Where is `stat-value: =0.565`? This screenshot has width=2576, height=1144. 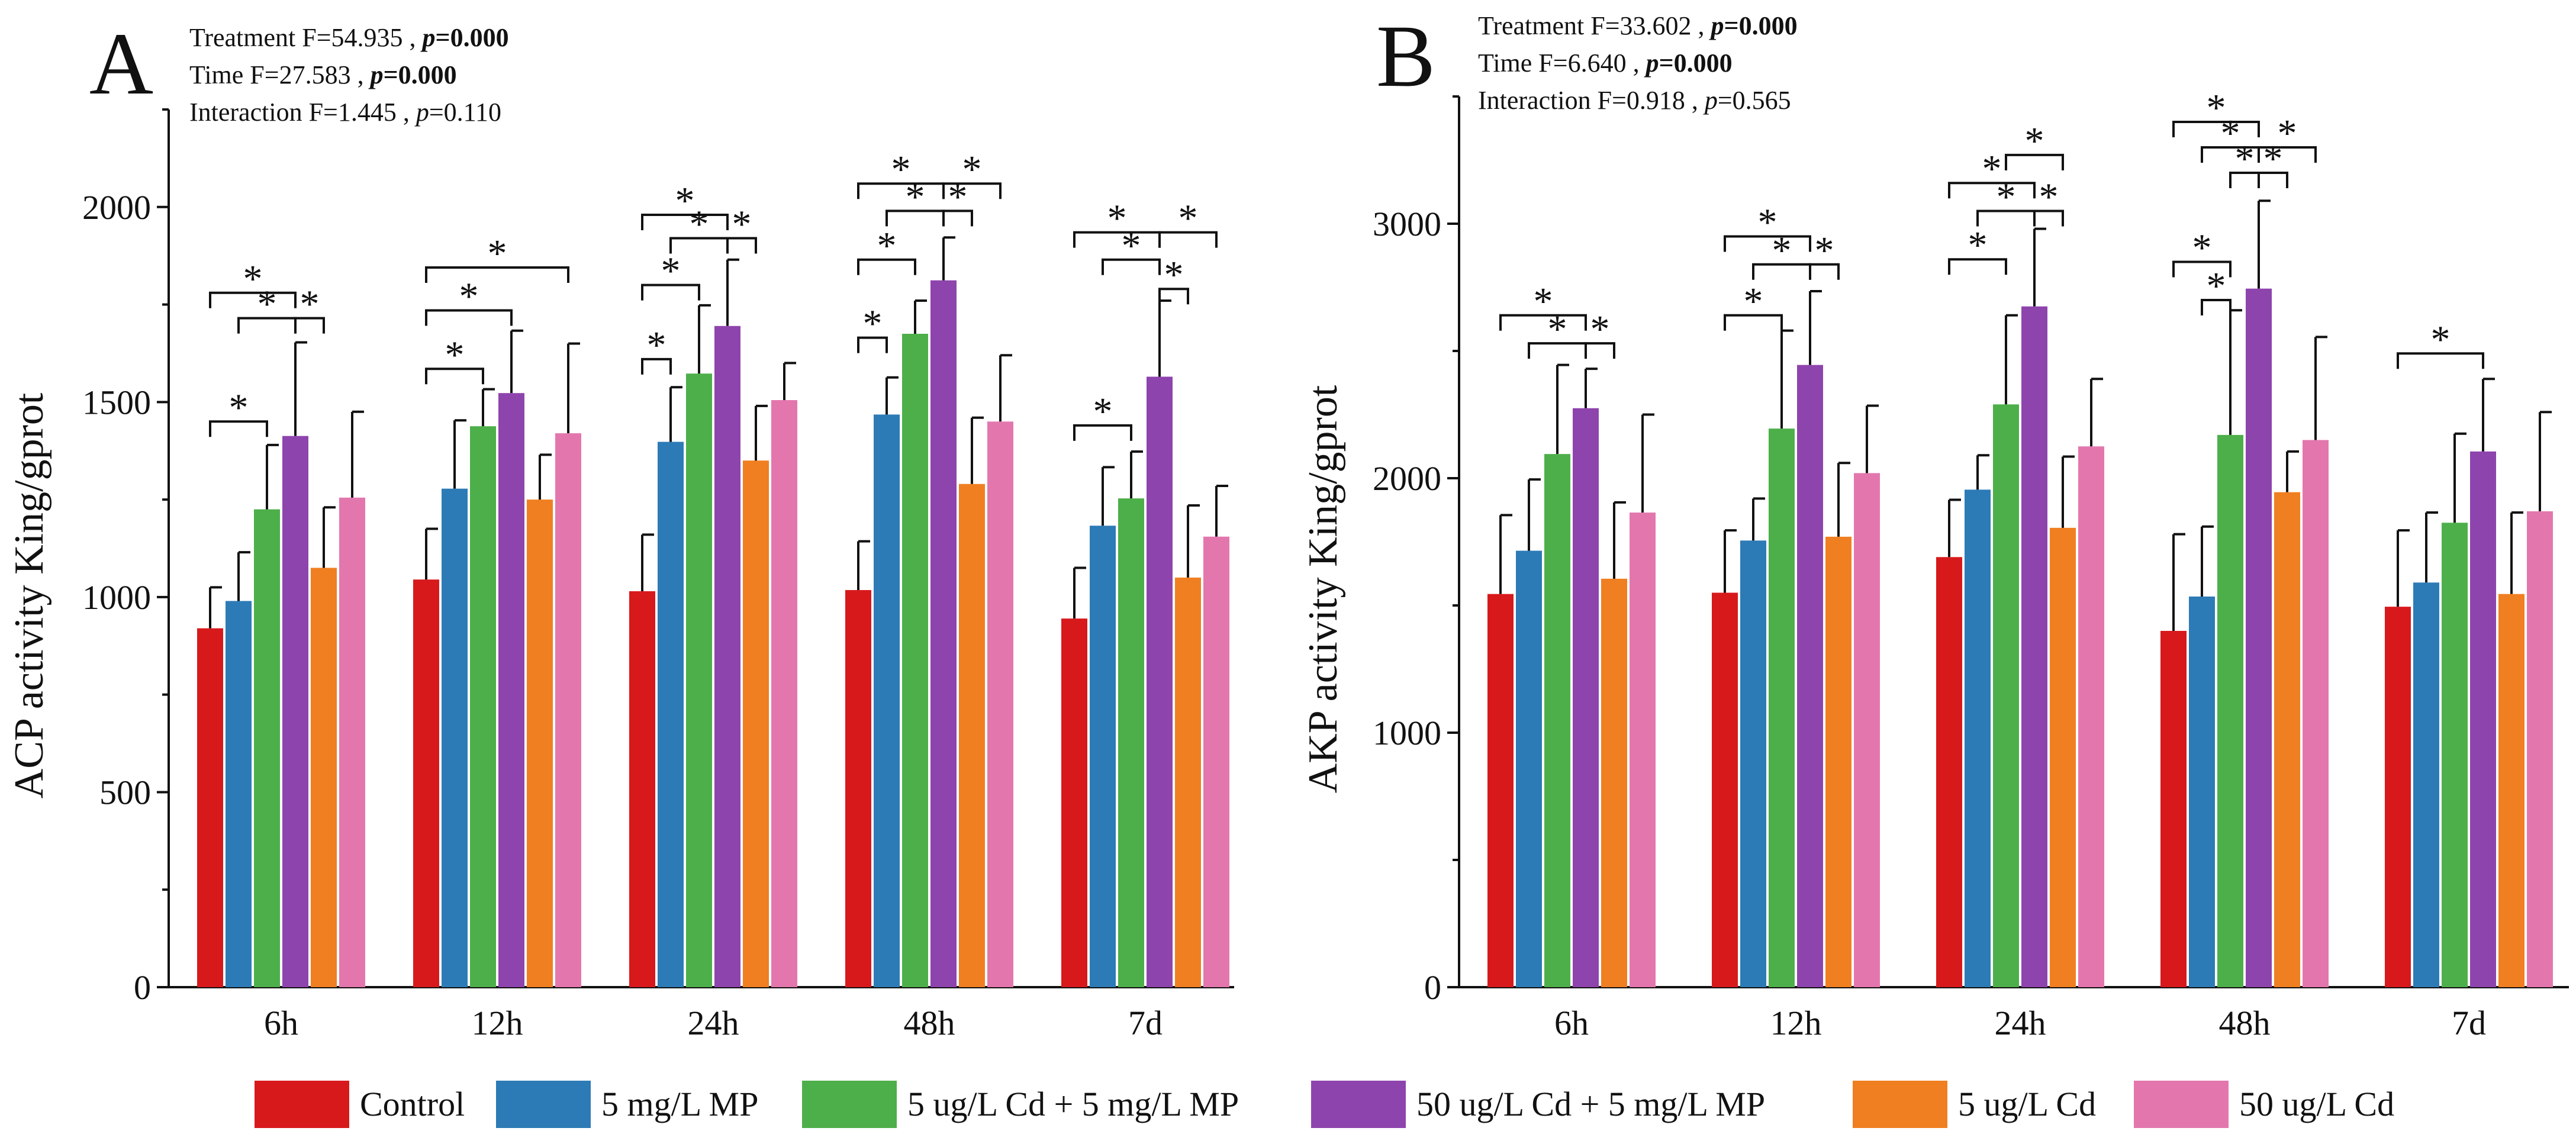 stat-value: =0.565 is located at coordinates (1754, 100).